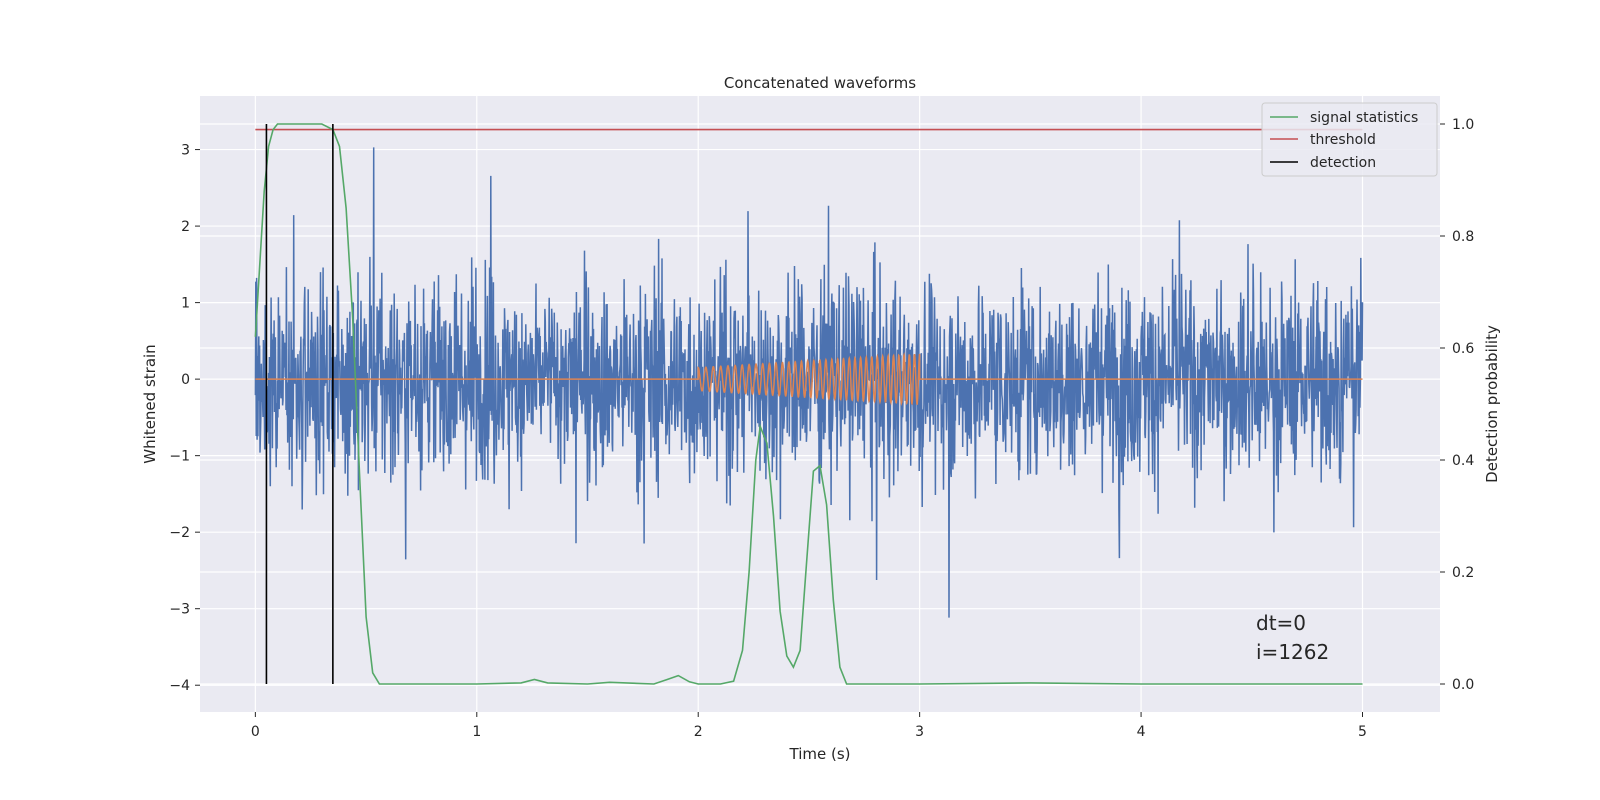 Image resolution: width=1600 pixels, height=800 pixels. I want to click on y-right-axis-label: Detection probability, so click(1492, 404).